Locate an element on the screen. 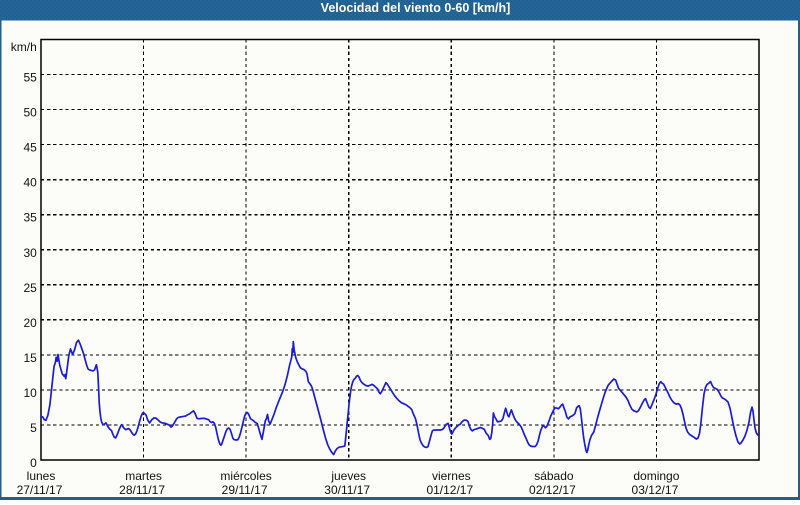  svg-text: 25 is located at coordinates (30, 288).